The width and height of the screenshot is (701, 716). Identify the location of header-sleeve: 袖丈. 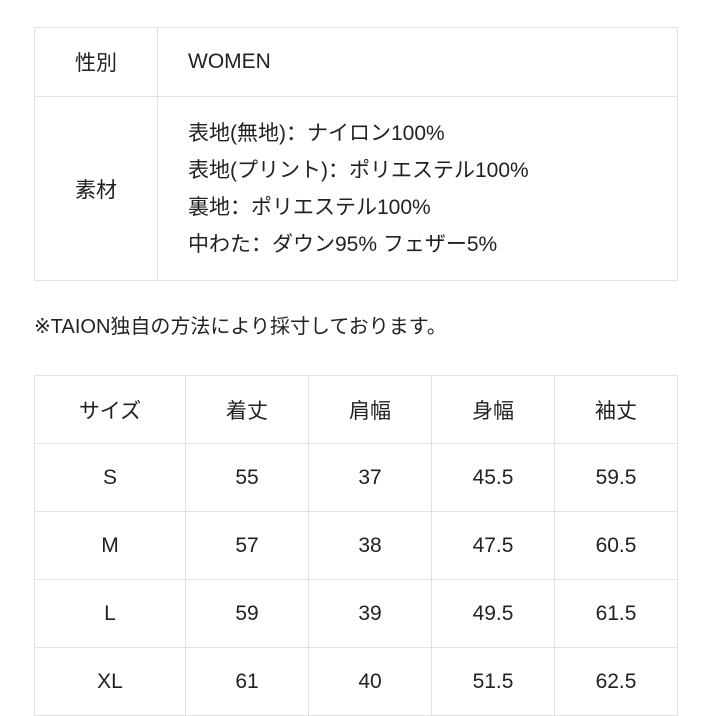
(616, 409).